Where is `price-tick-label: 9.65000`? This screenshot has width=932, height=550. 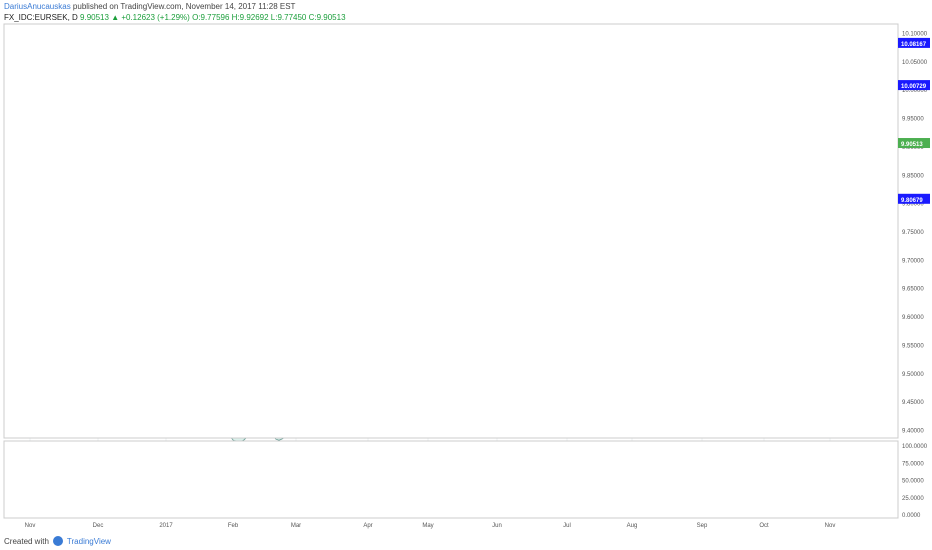
price-tick-label: 9.65000 is located at coordinates (913, 290).